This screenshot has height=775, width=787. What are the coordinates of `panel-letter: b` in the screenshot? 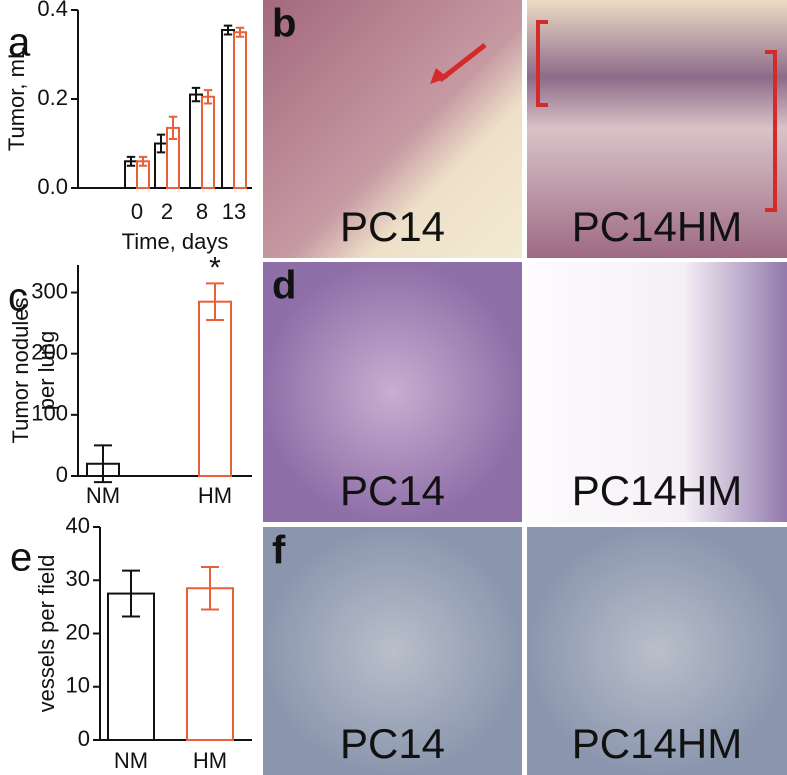 It's located at (284, 24).